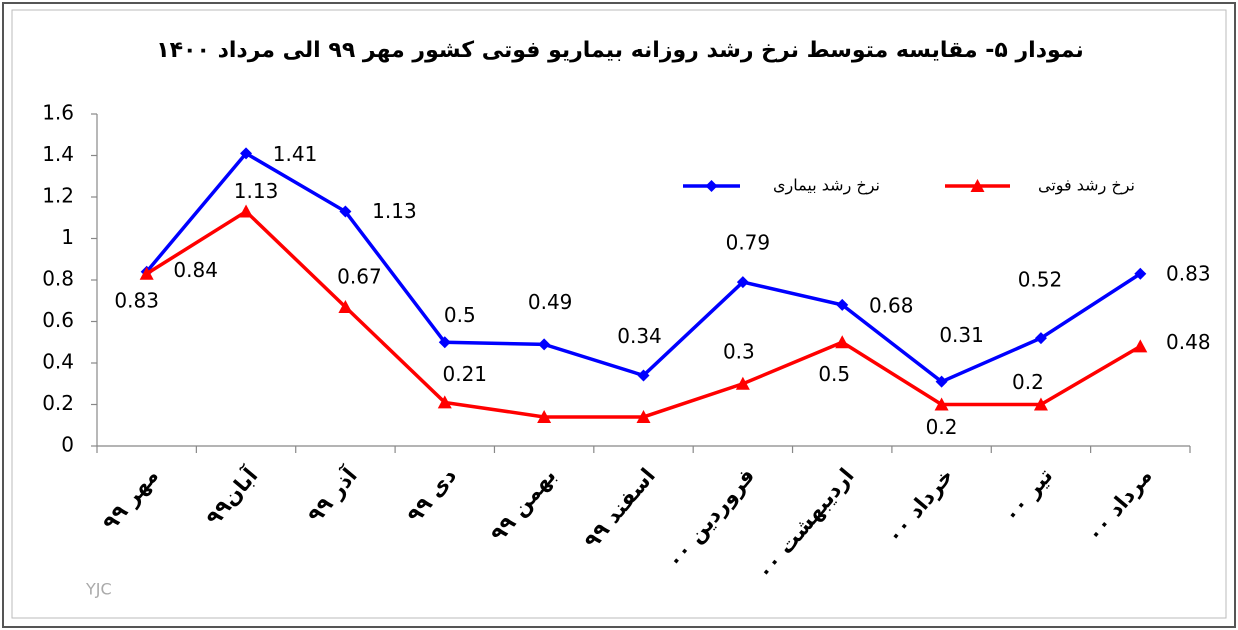 The height and width of the screenshot is (630, 1238). Describe the element at coordinates (961, 335) in the screenshot. I see `data-label: 0.31` at that location.